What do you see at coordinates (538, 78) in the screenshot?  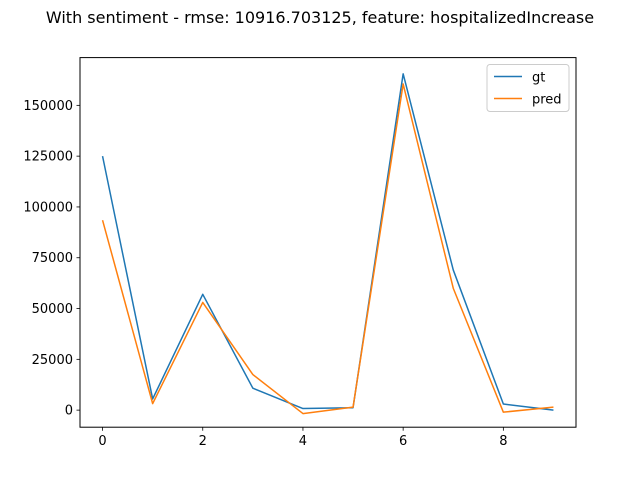 I see `legend-label-gt: gt` at bounding box center [538, 78].